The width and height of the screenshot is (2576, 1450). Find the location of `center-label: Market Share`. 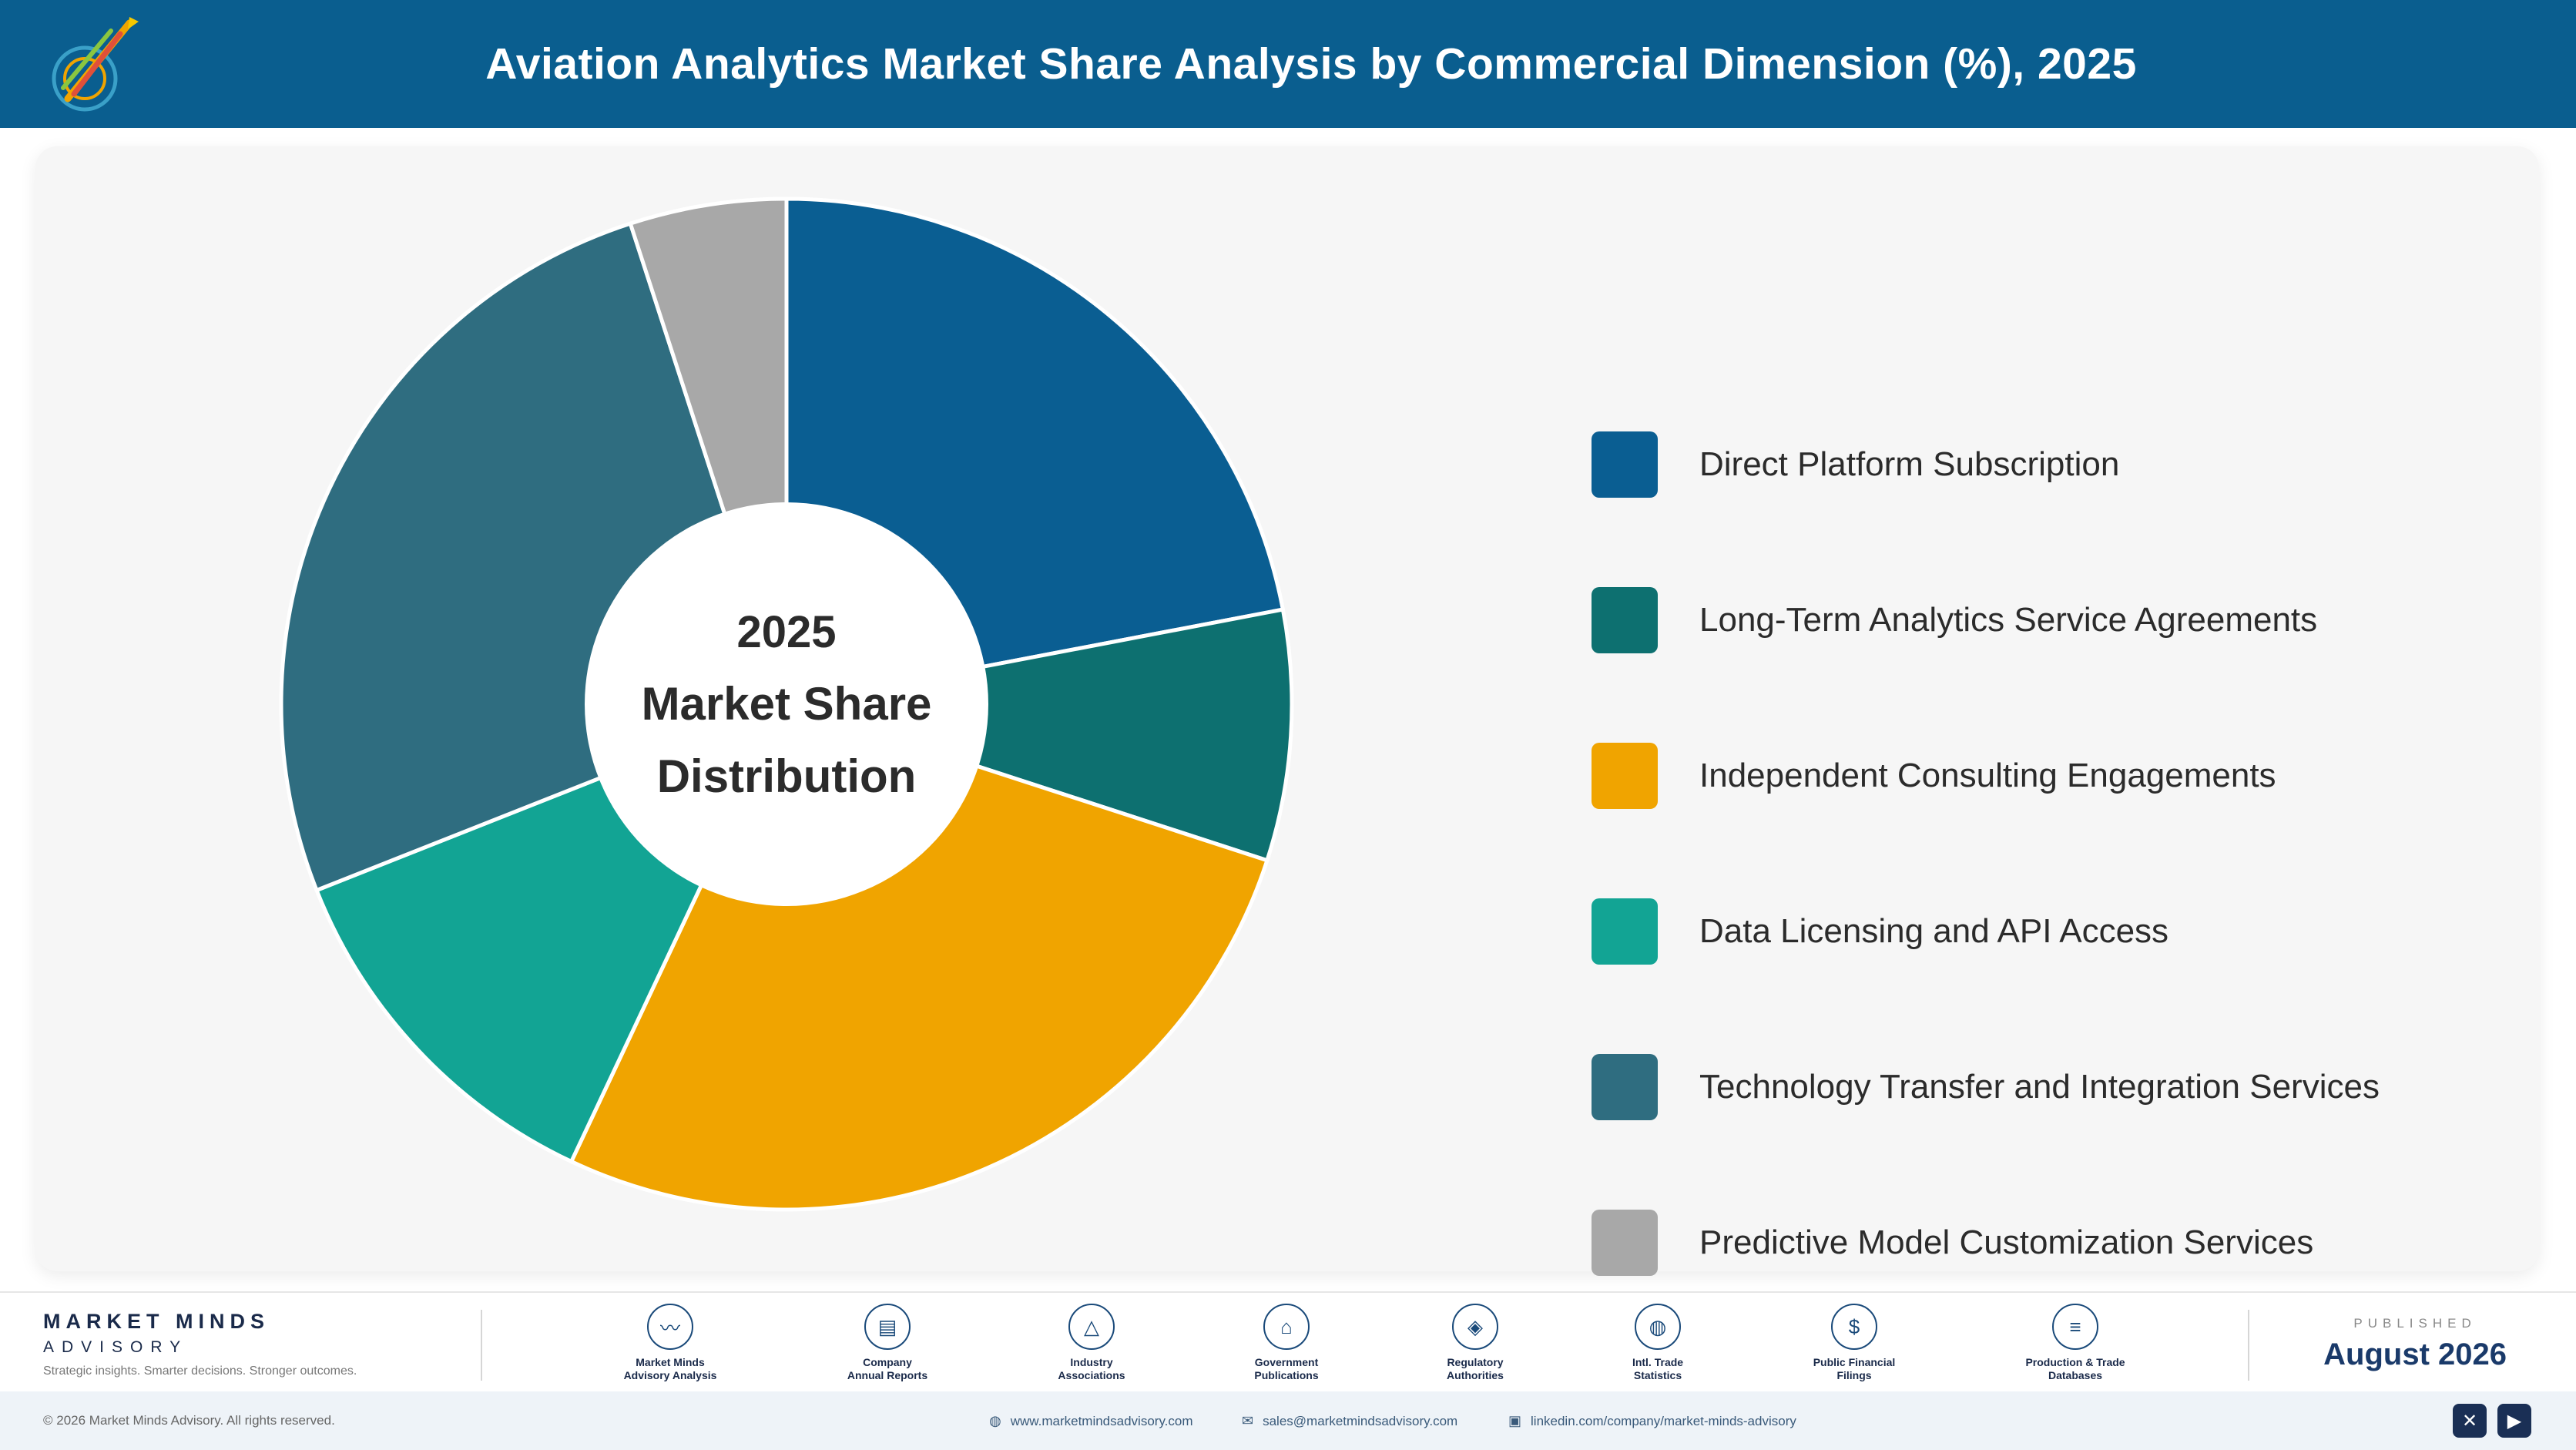

center-label: Market Share is located at coordinates (787, 704).